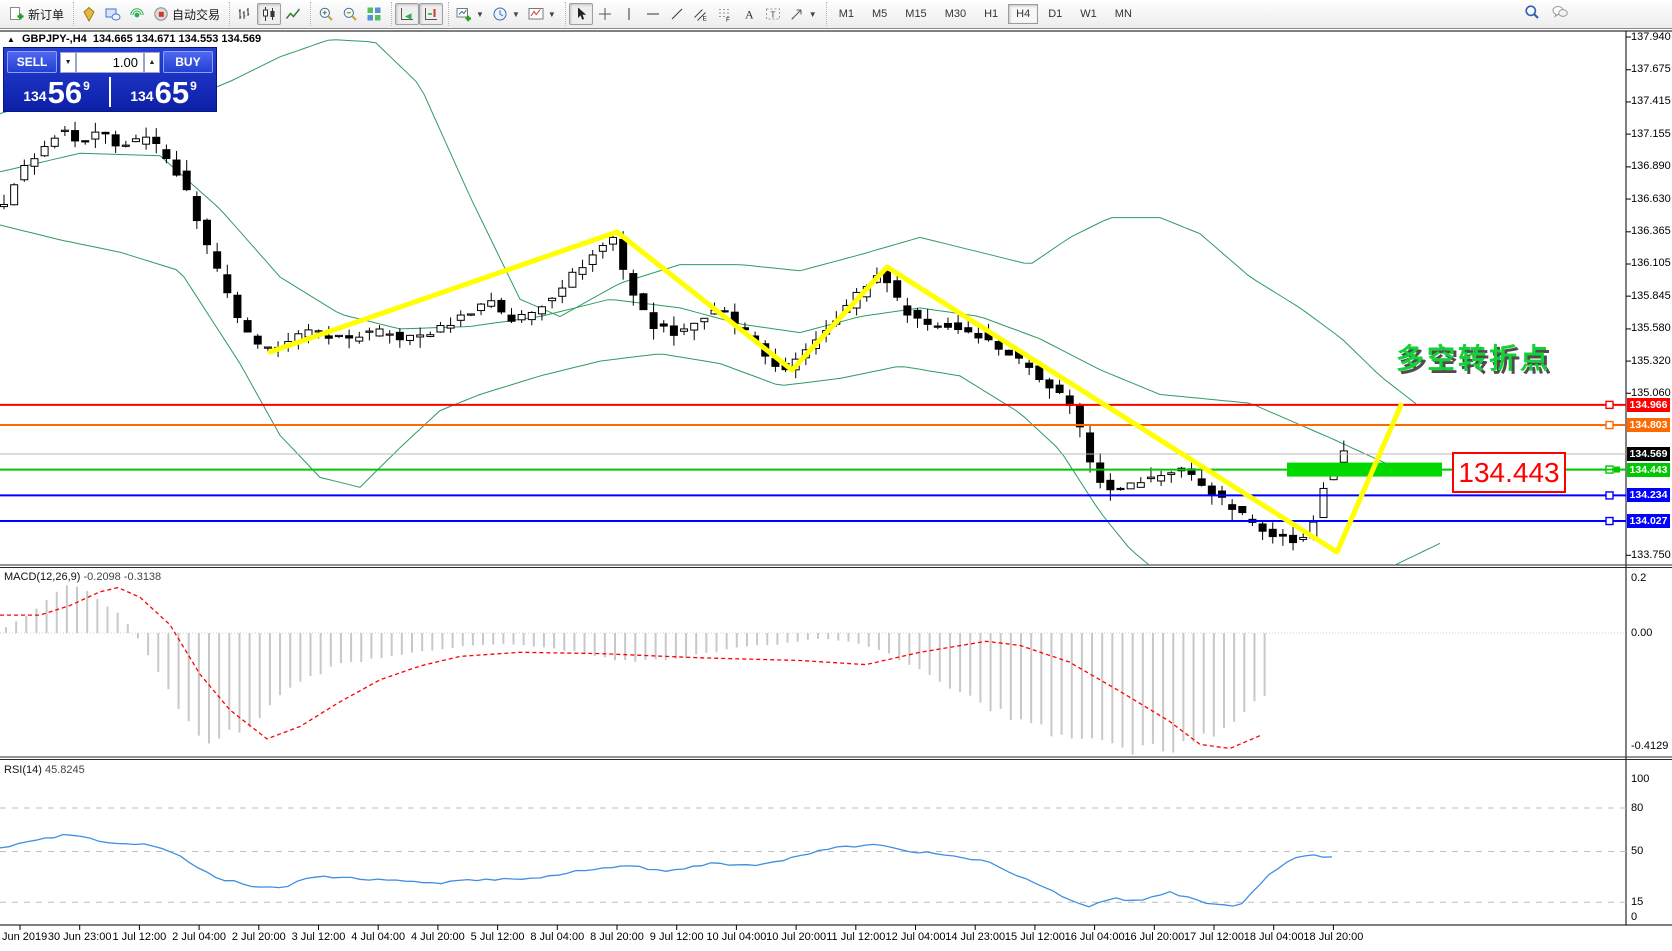 Image resolution: width=1672 pixels, height=951 pixels. What do you see at coordinates (470, 14) in the screenshot?
I see `new-chart-button: ▼` at bounding box center [470, 14].